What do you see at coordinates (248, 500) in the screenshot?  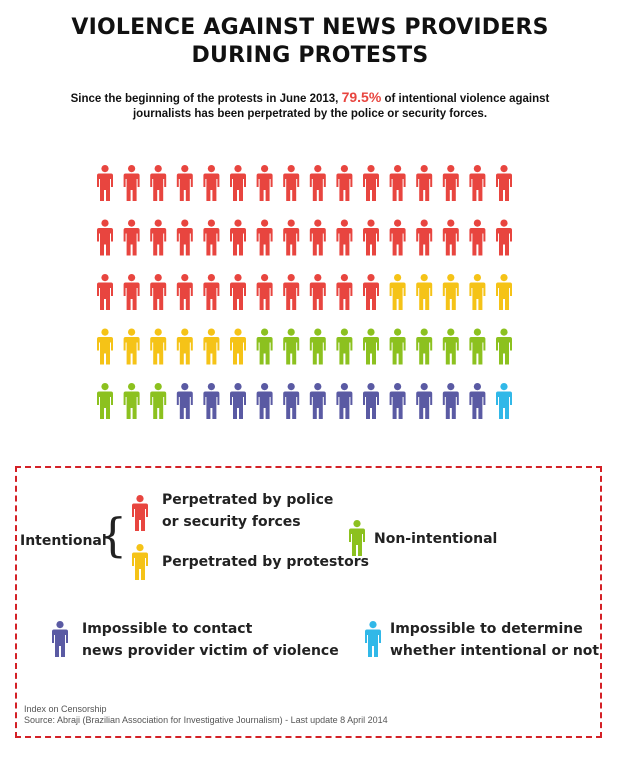 I see `legend-police-line-1: Perpetrated by police` at bounding box center [248, 500].